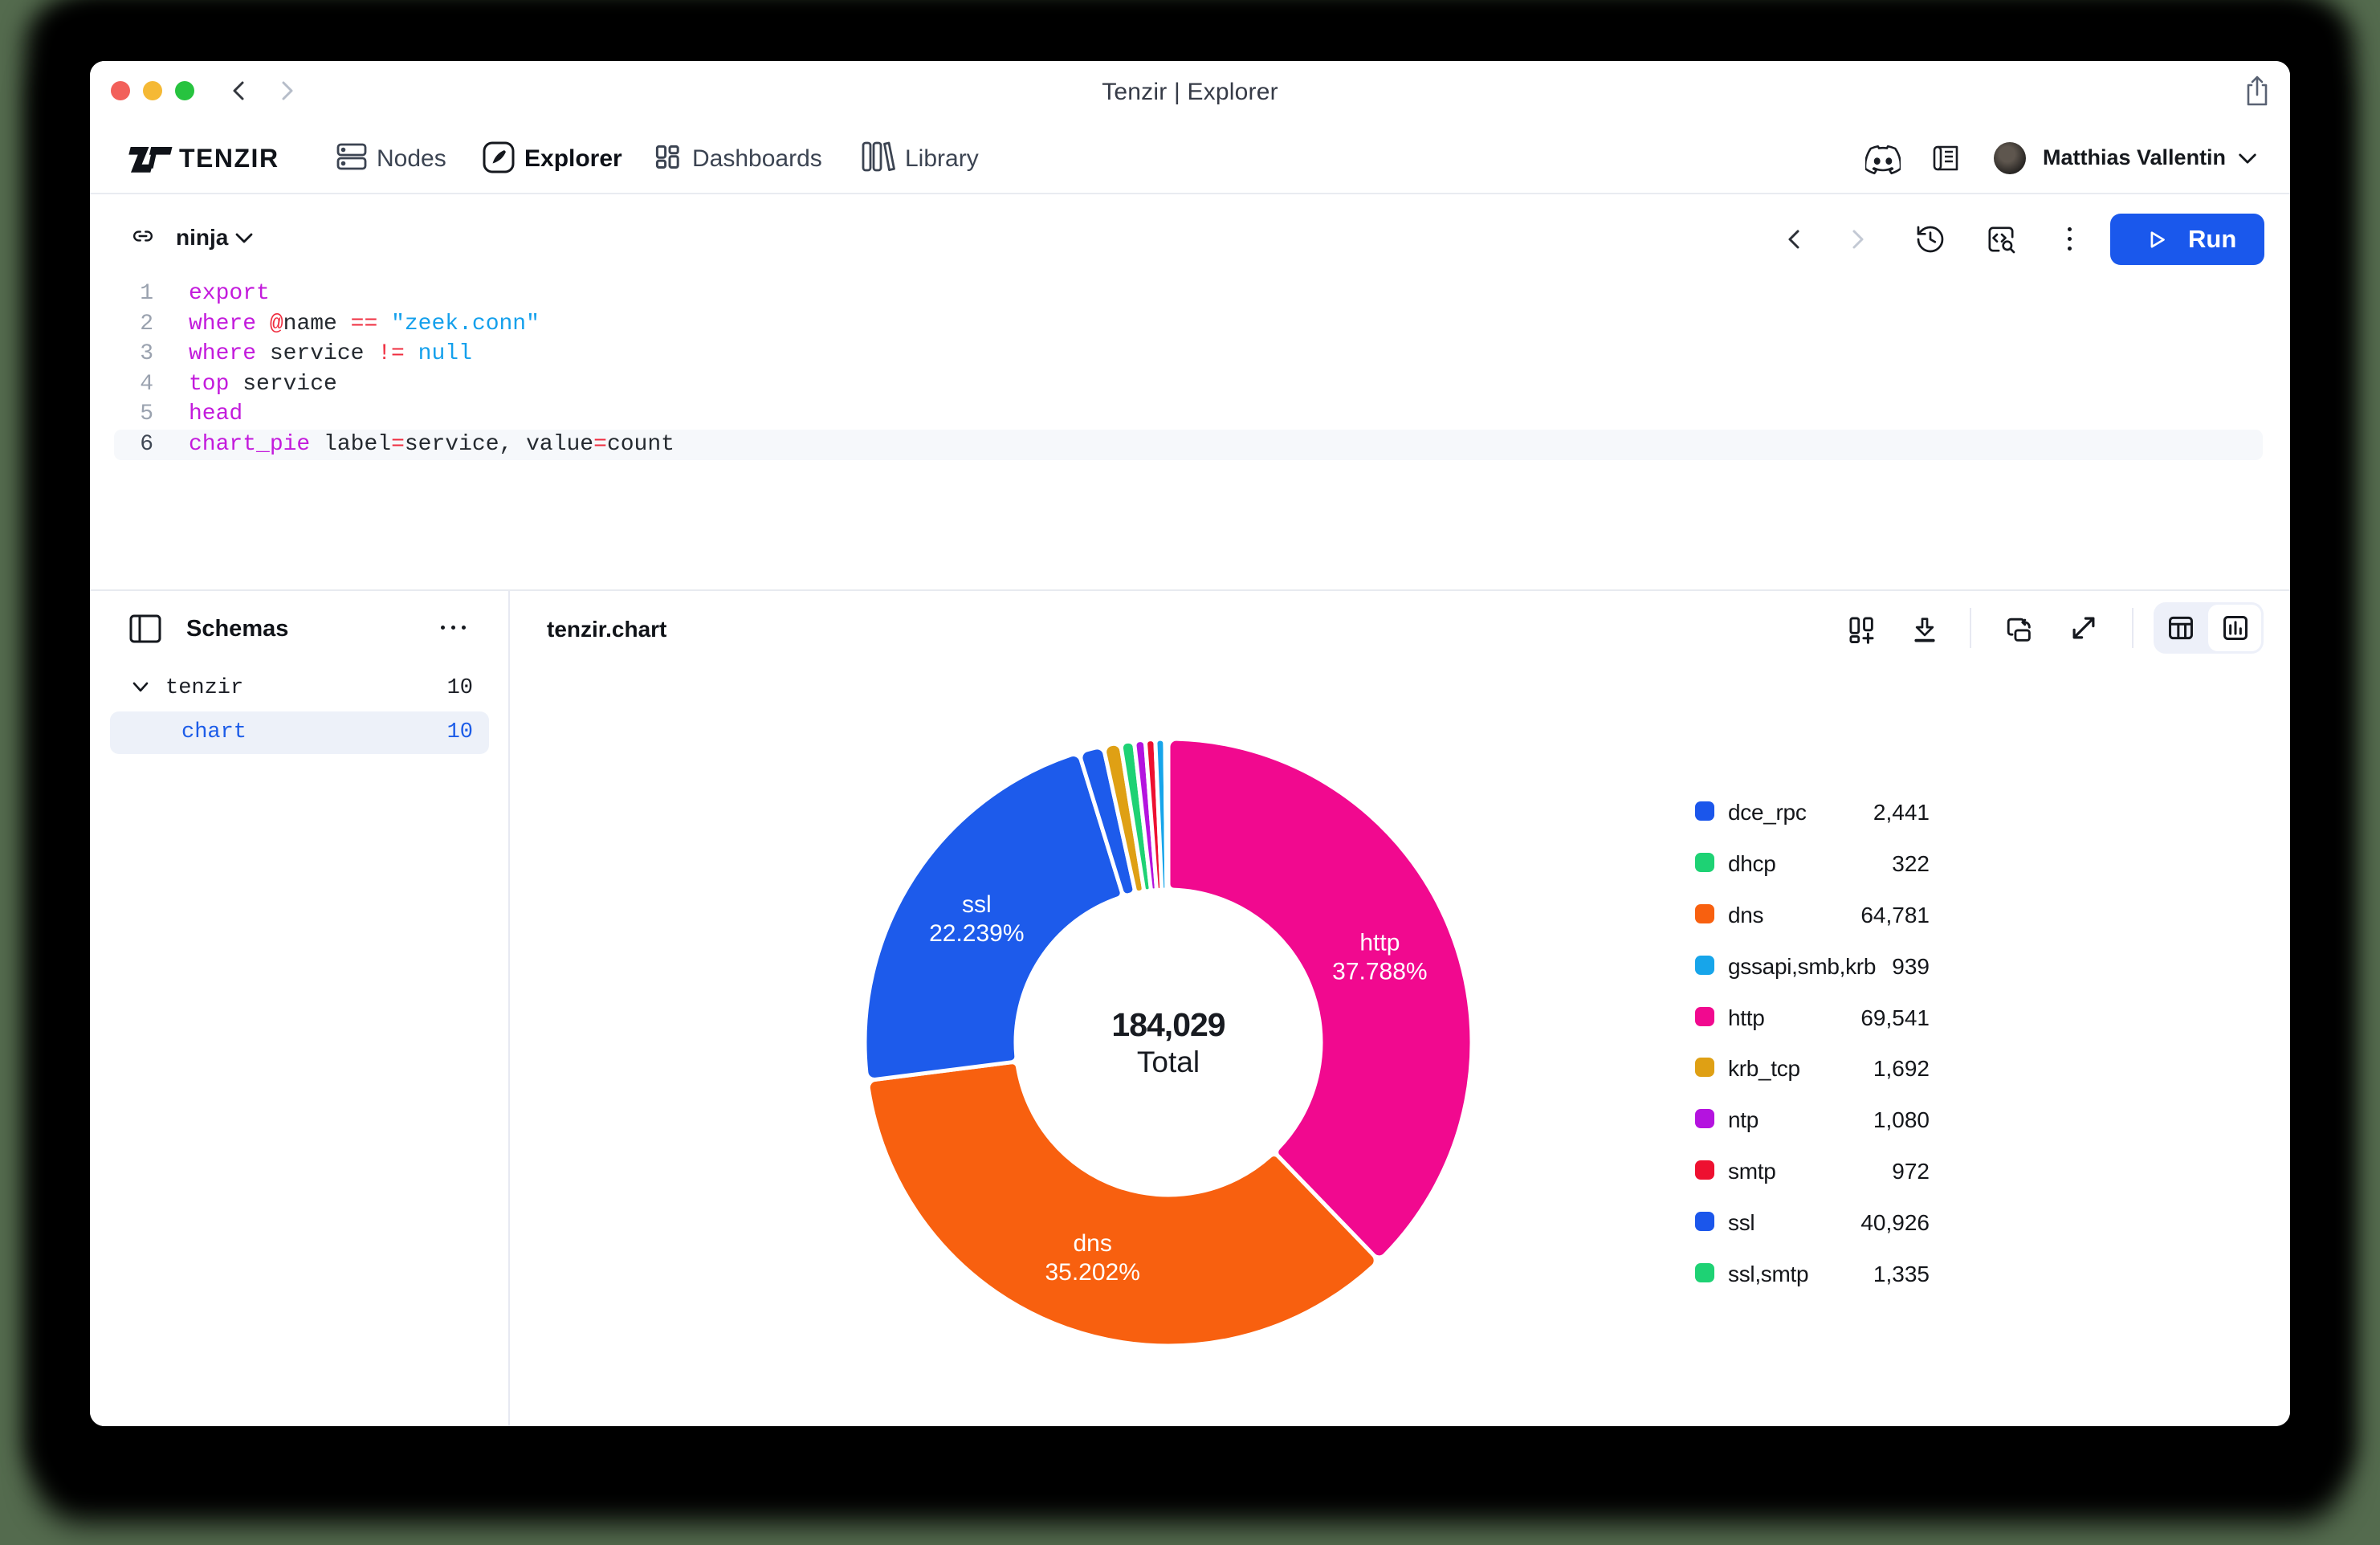 The width and height of the screenshot is (2380, 1545). What do you see at coordinates (977, 934) in the screenshot?
I see `svg-text: 22.239%` at bounding box center [977, 934].